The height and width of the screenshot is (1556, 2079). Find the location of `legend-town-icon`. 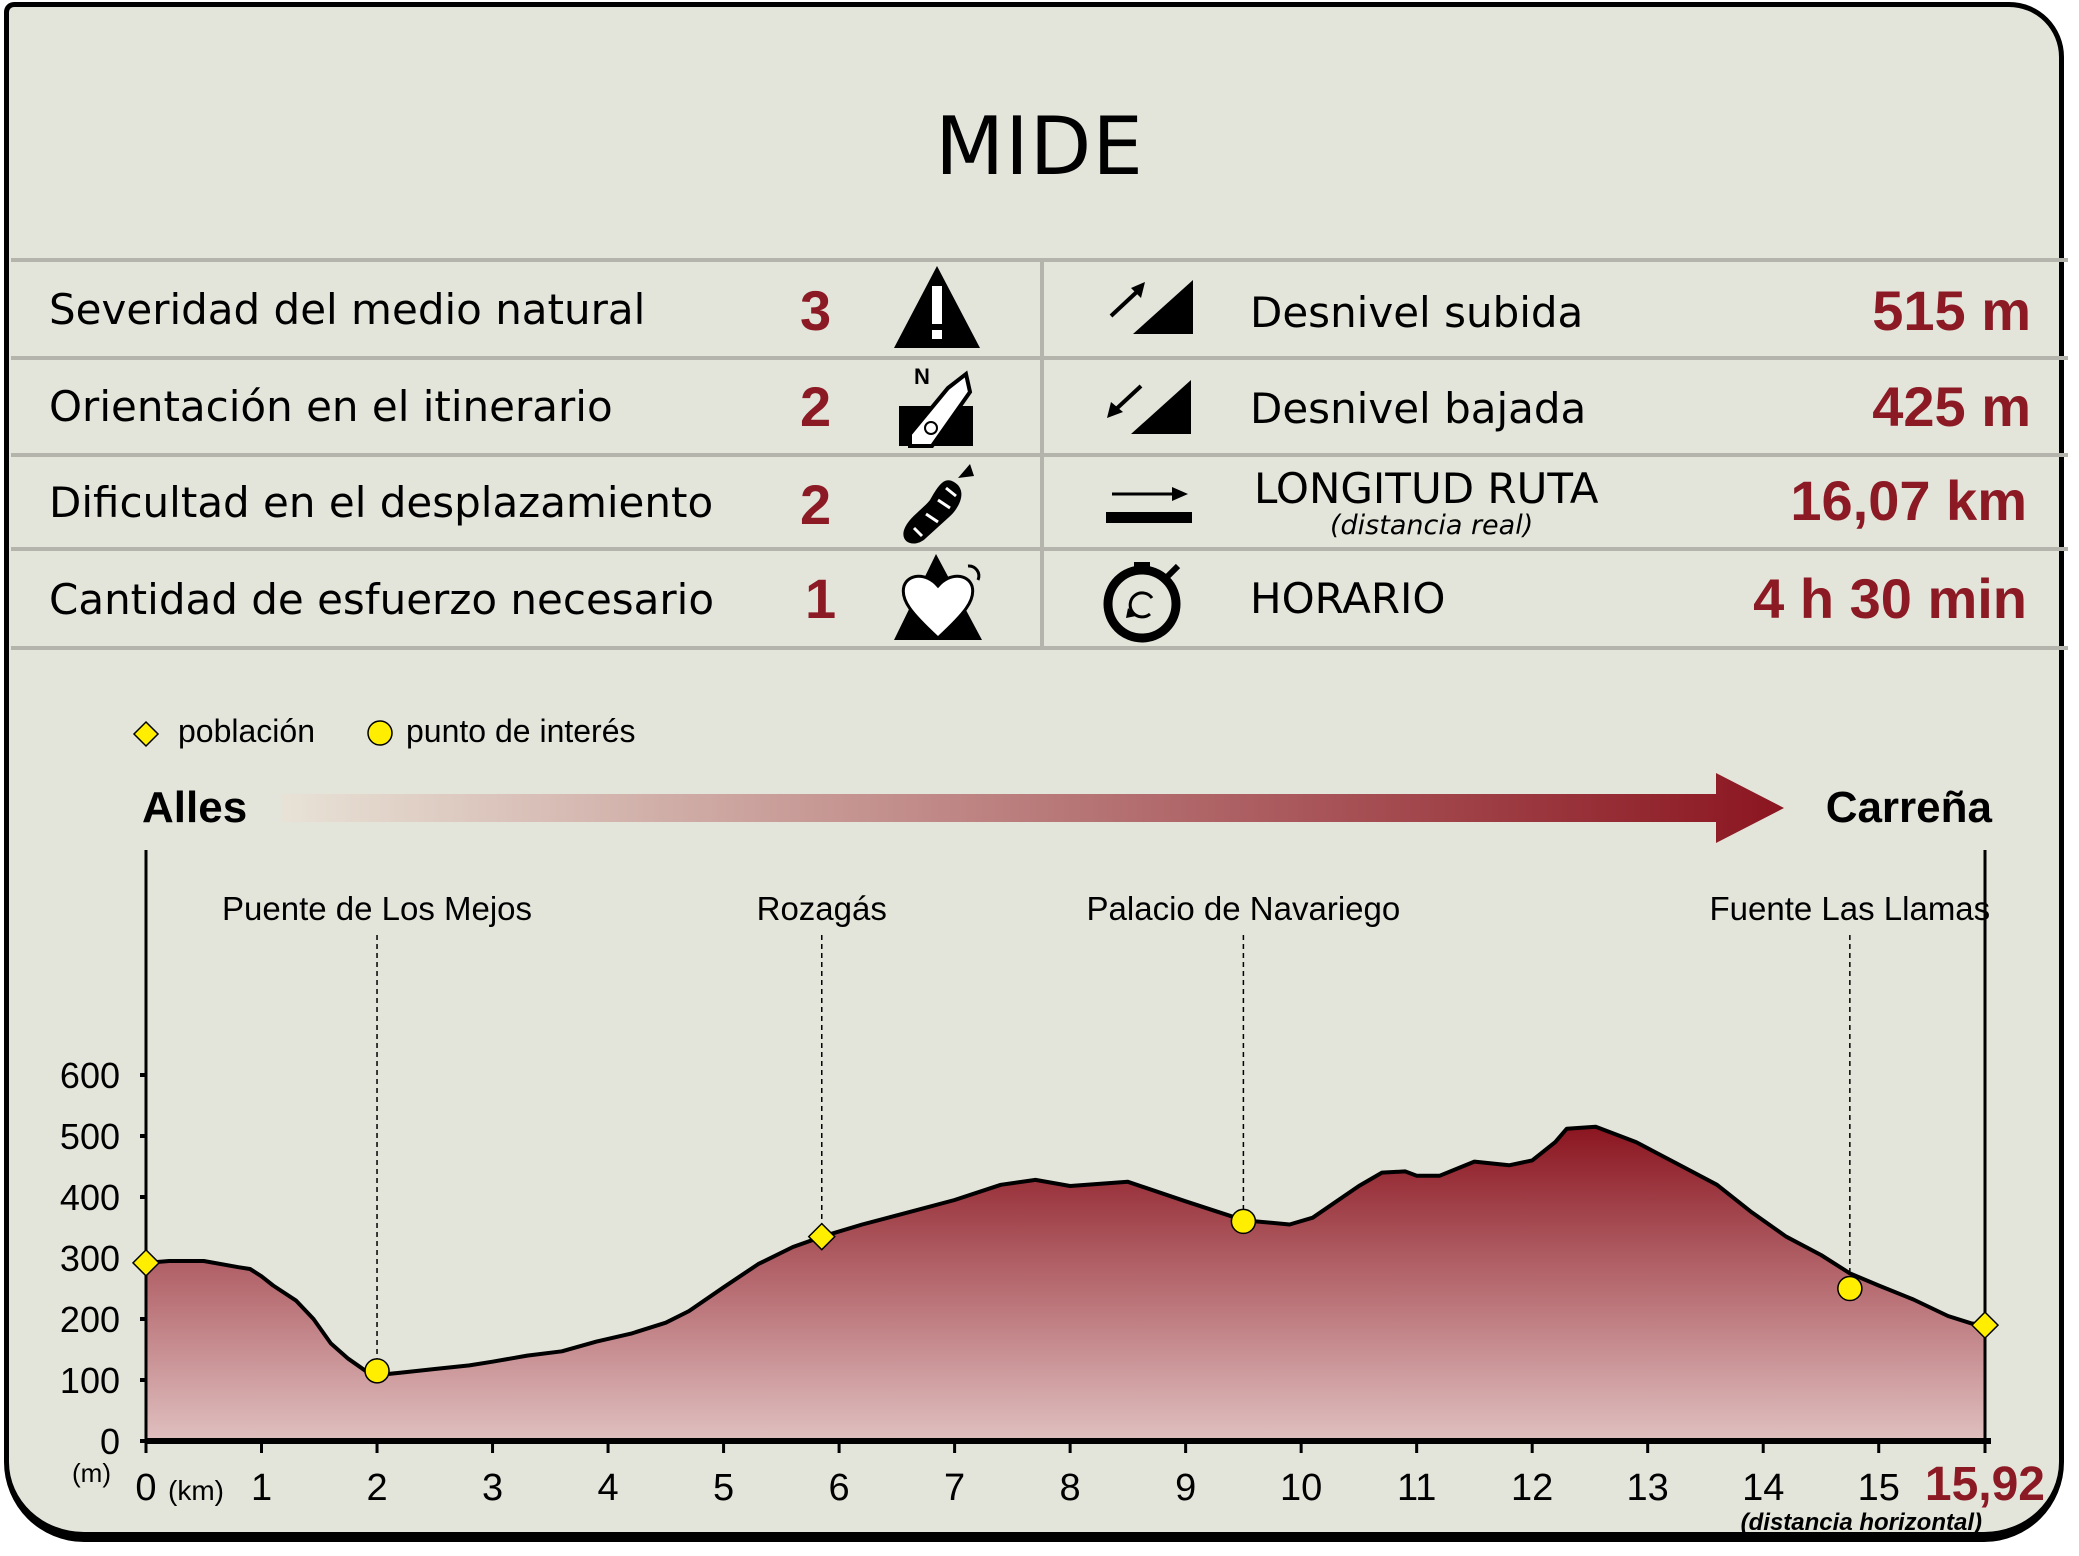

legend-town-icon is located at coordinates (146, 734).